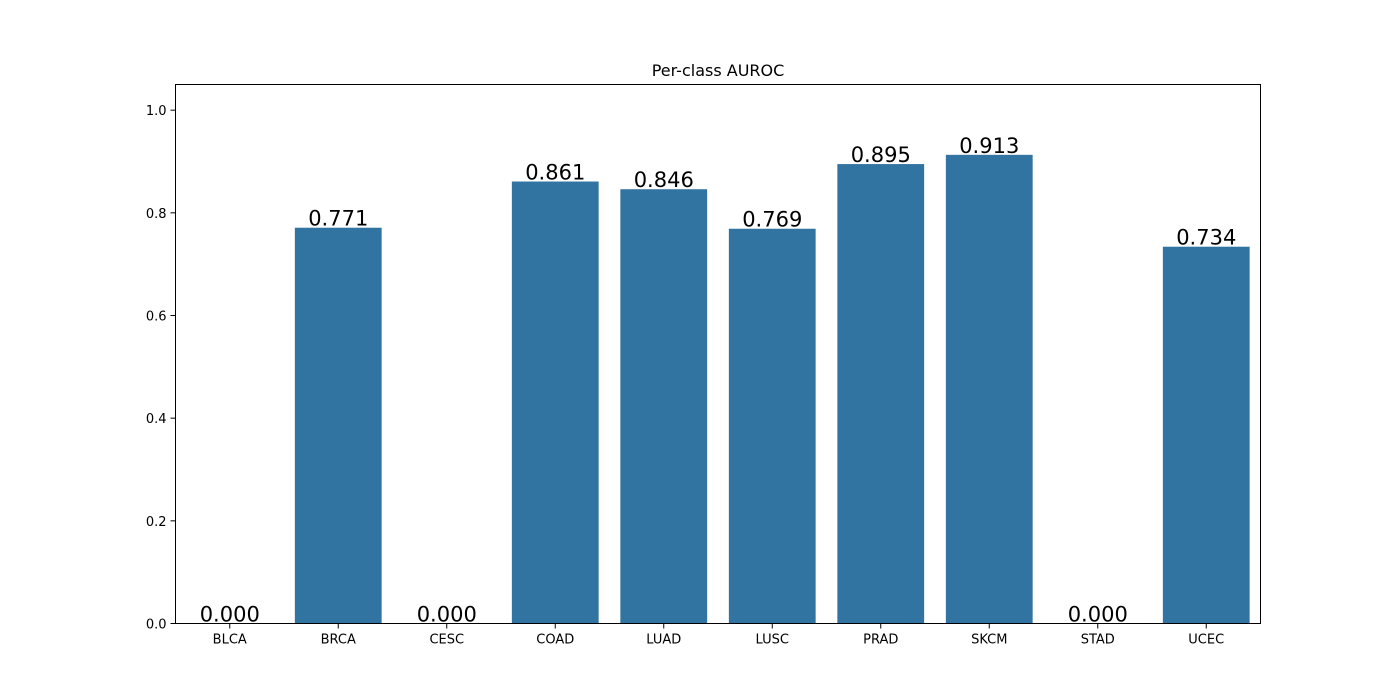 Image resolution: width=1400 pixels, height=700 pixels. What do you see at coordinates (156, 522) in the screenshot?
I see `y-tick-label: 0.2` at bounding box center [156, 522].